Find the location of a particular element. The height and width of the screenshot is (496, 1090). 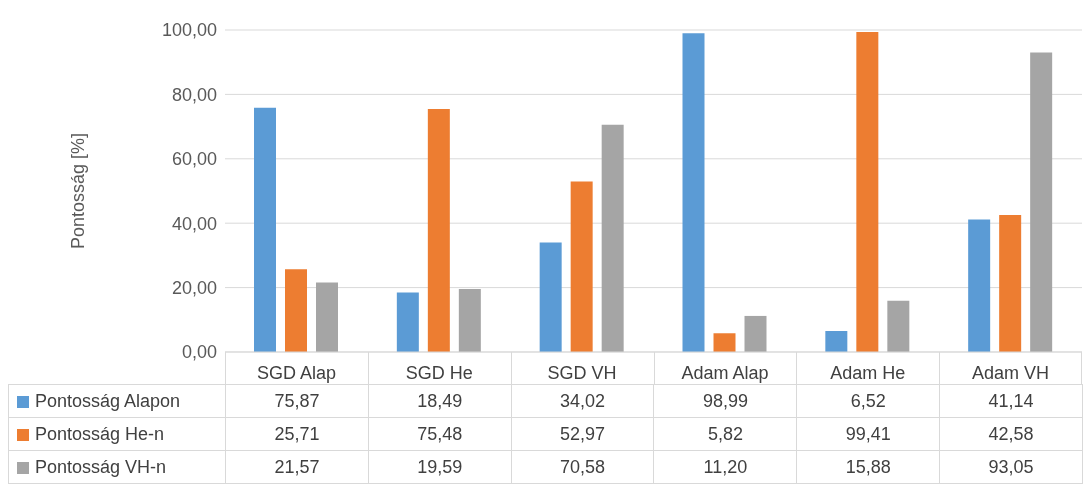

data-label: 15,88 is located at coordinates (868, 467).